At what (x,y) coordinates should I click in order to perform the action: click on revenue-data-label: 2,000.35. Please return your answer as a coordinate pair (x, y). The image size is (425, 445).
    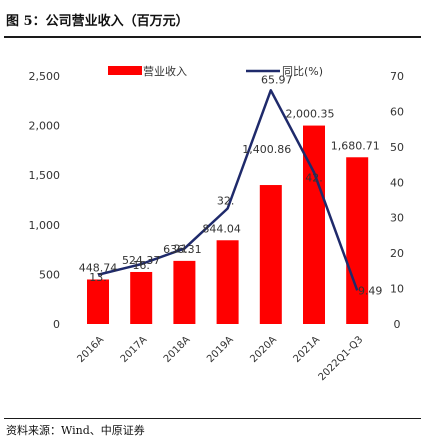
    Looking at the image, I should click on (310, 114).